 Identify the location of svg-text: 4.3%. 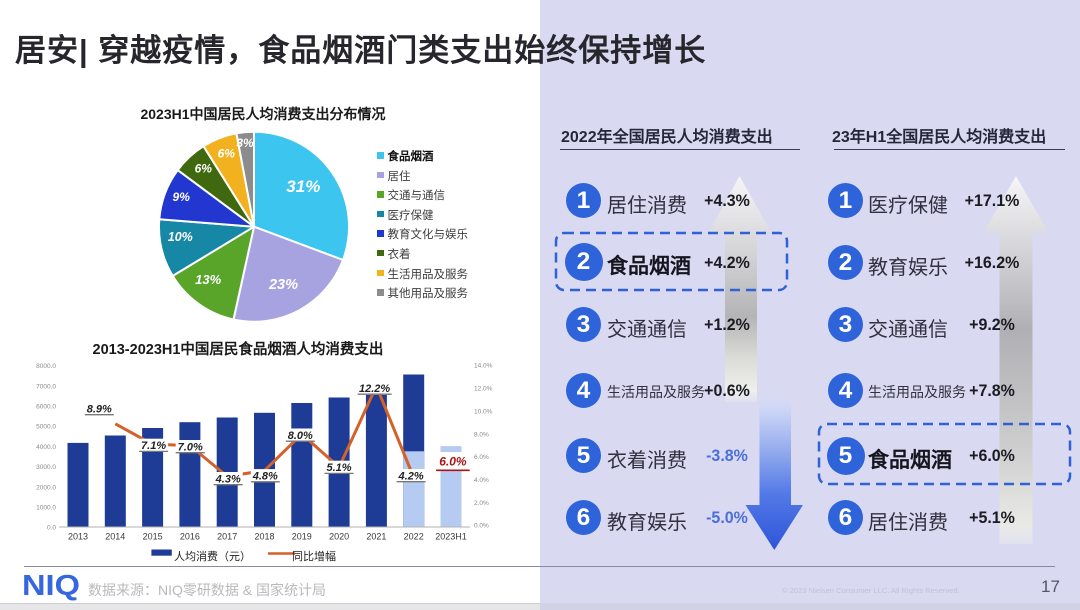
(228, 479).